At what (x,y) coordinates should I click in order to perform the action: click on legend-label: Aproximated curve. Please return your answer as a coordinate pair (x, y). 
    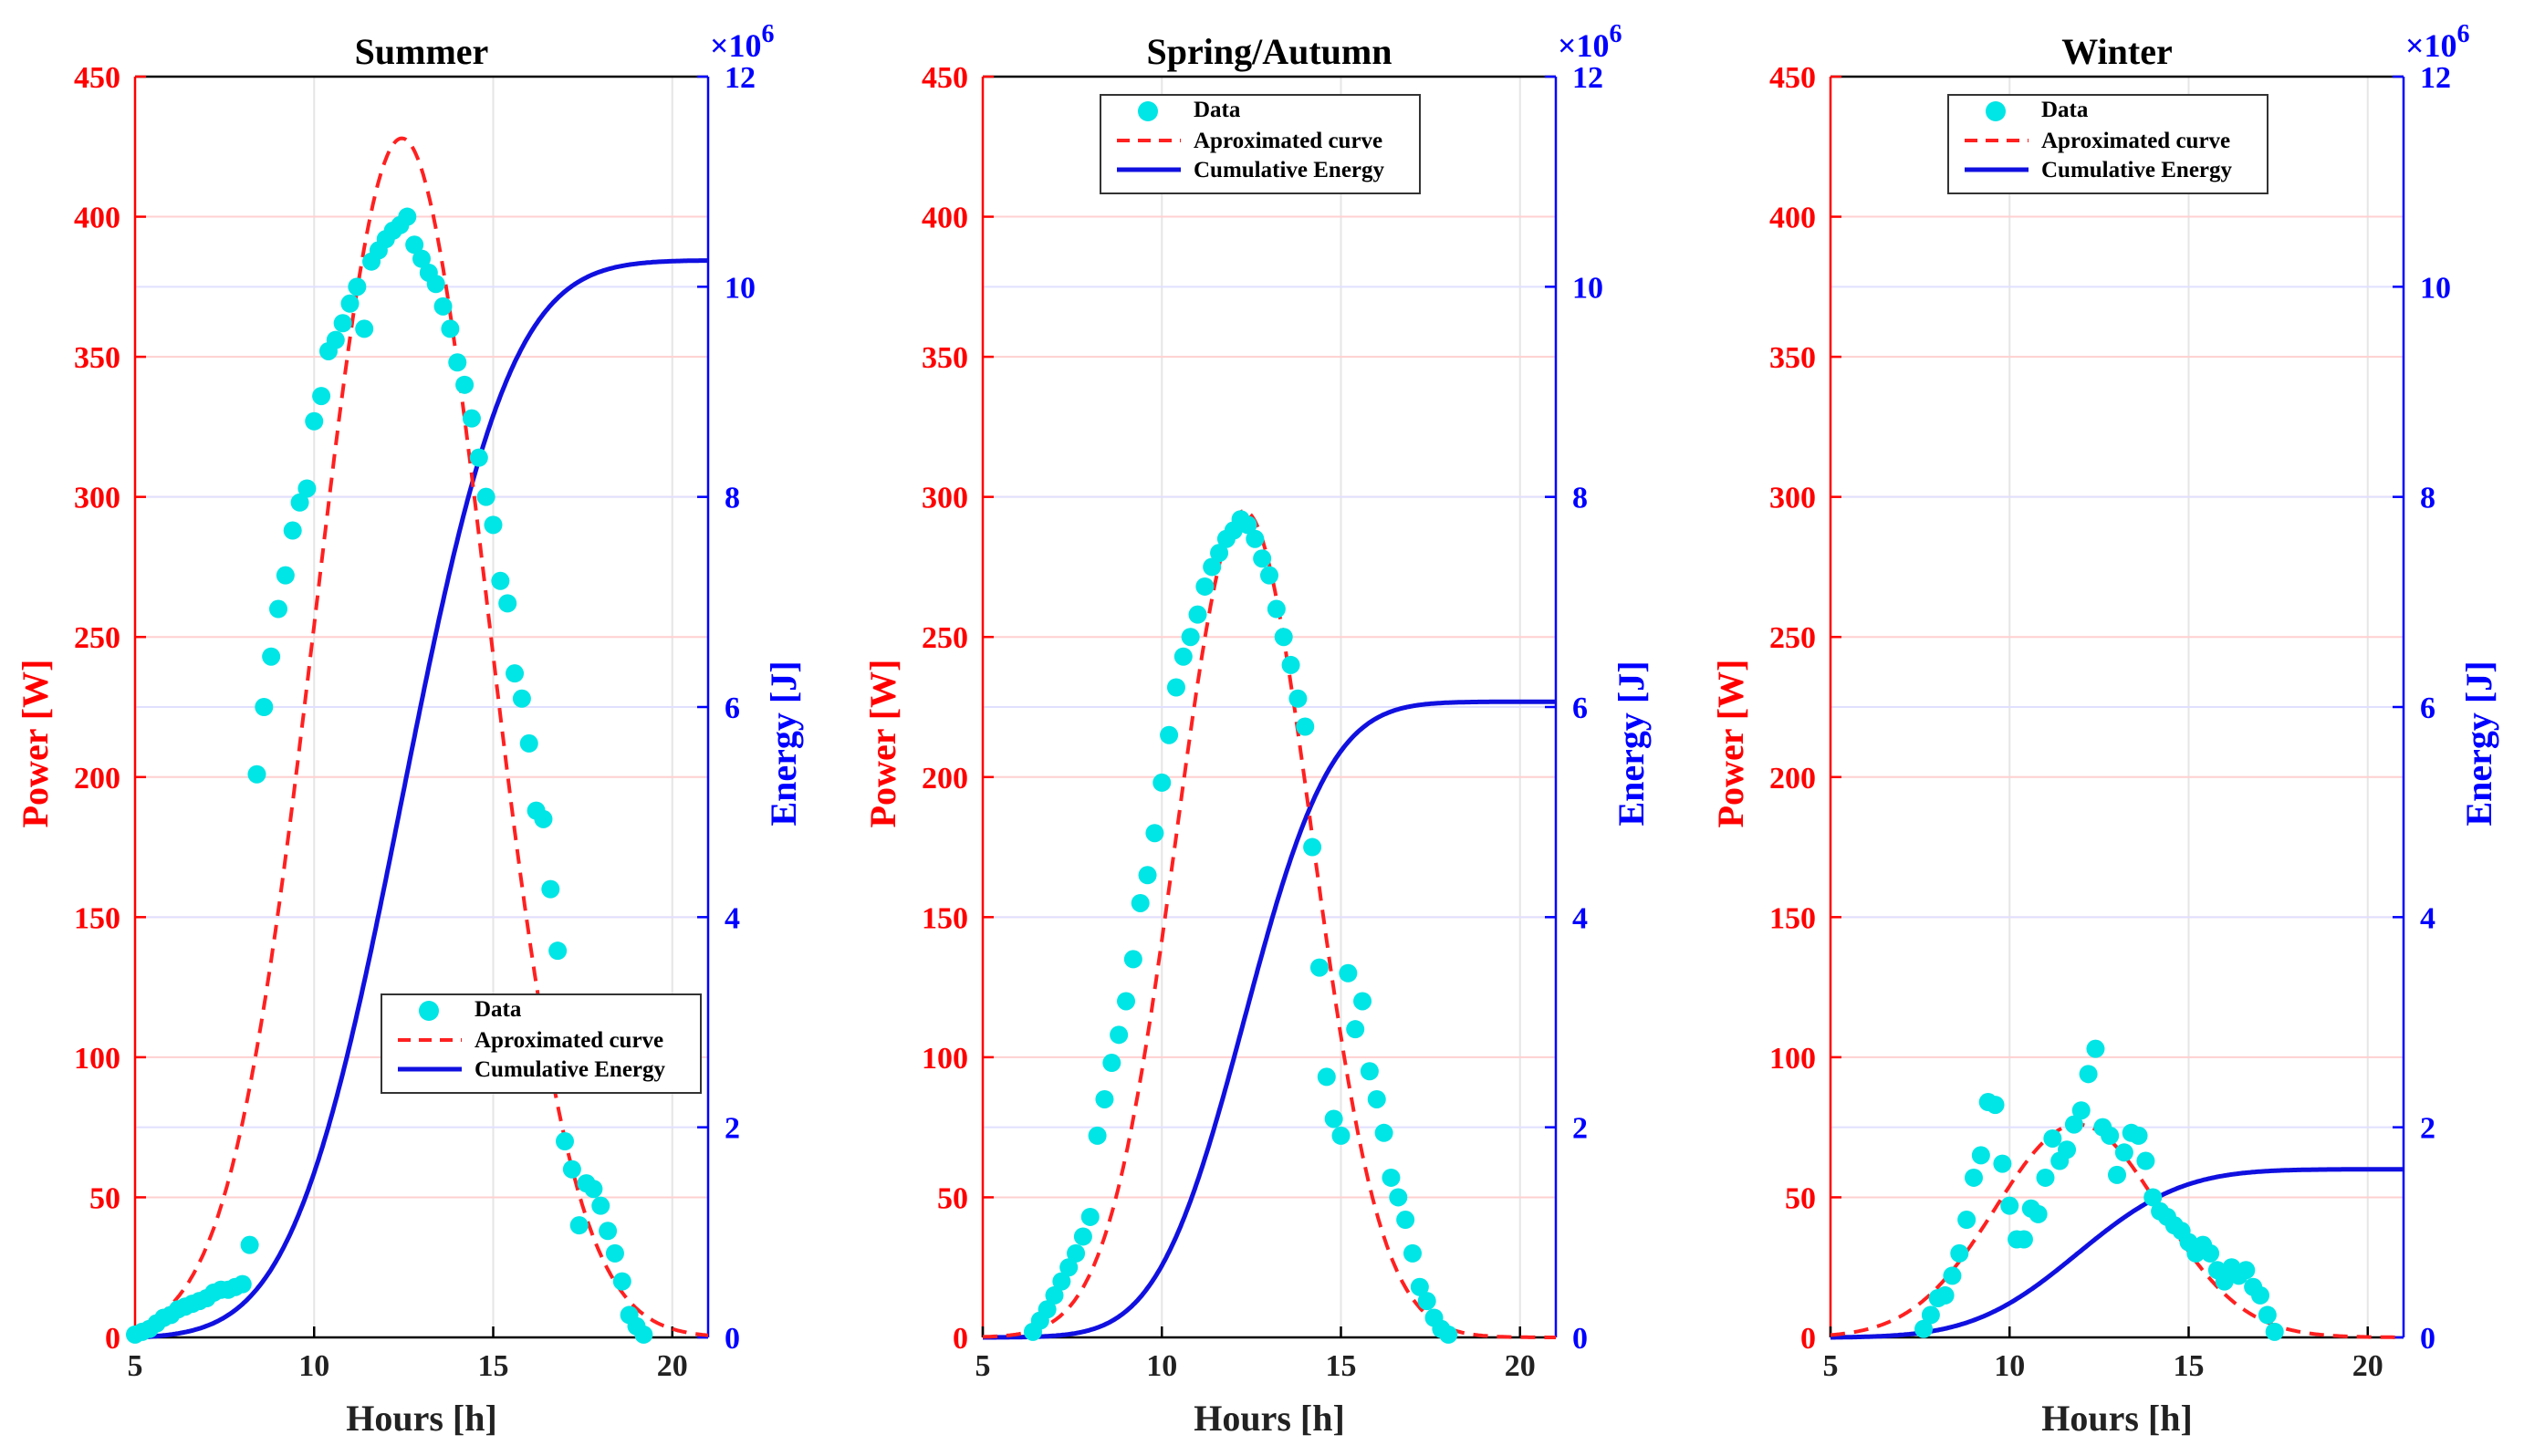
    Looking at the image, I should click on (2135, 141).